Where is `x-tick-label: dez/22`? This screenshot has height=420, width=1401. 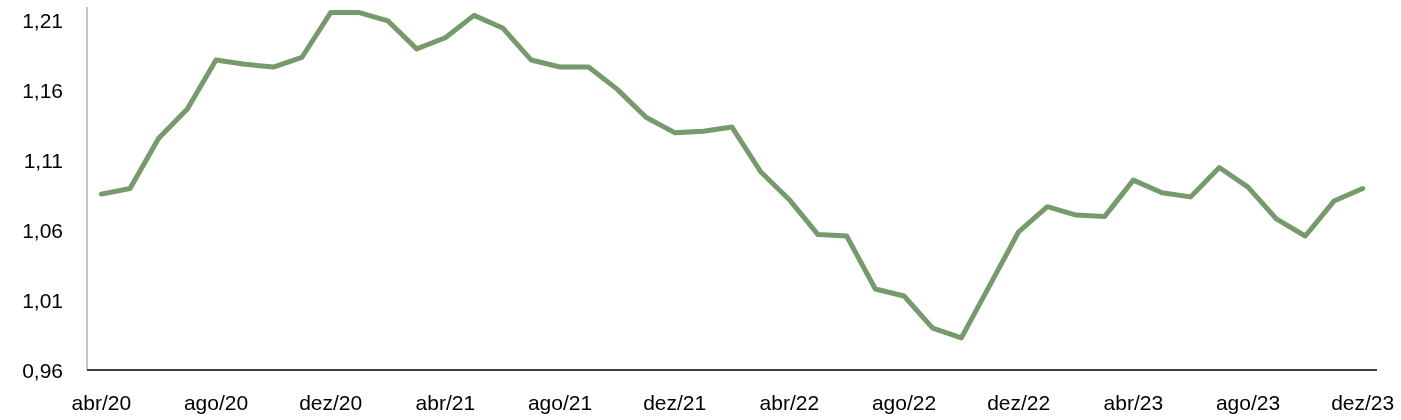 x-tick-label: dez/22 is located at coordinates (1019, 402).